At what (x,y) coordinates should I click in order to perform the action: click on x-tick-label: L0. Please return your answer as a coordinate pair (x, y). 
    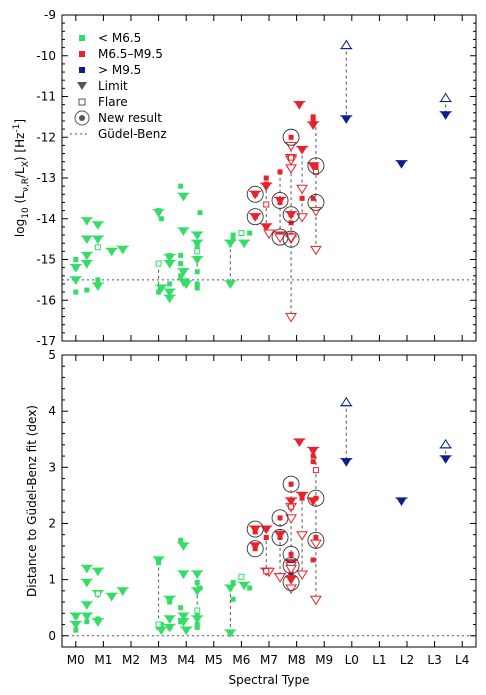
    Looking at the image, I should click on (352, 660).